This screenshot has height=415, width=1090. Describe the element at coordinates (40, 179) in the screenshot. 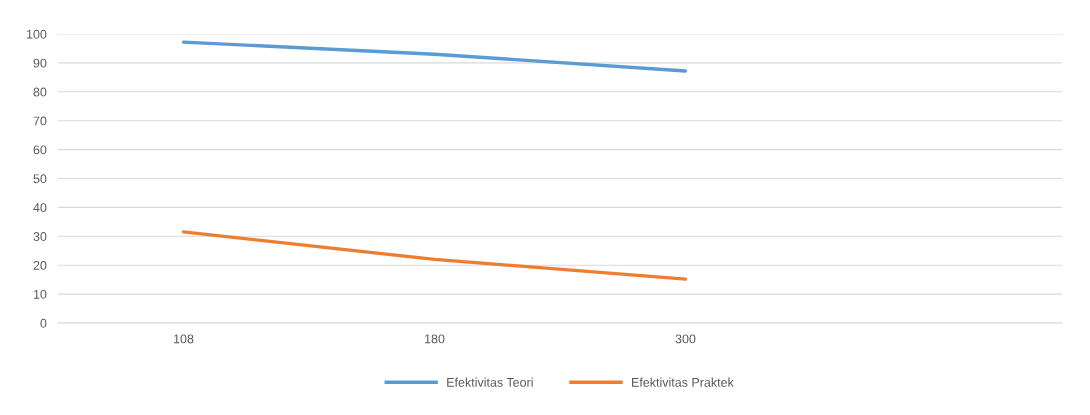

I see `y-tick-label: 50` at that location.